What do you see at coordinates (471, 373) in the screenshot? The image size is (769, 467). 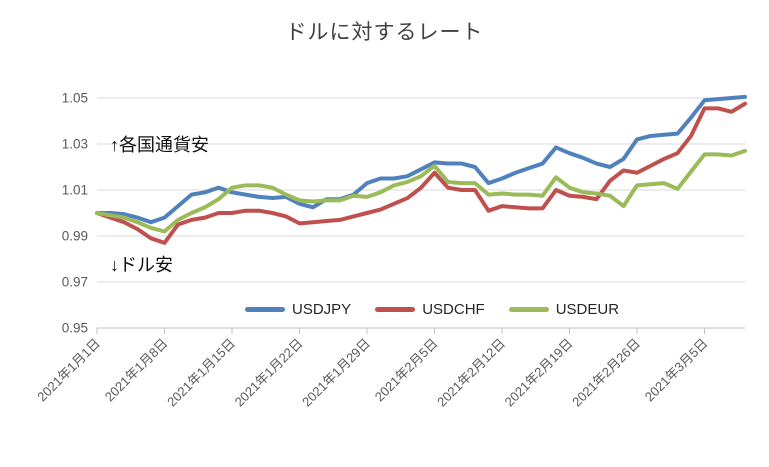 I see `x-axis-label: 2021年2月12日` at bounding box center [471, 373].